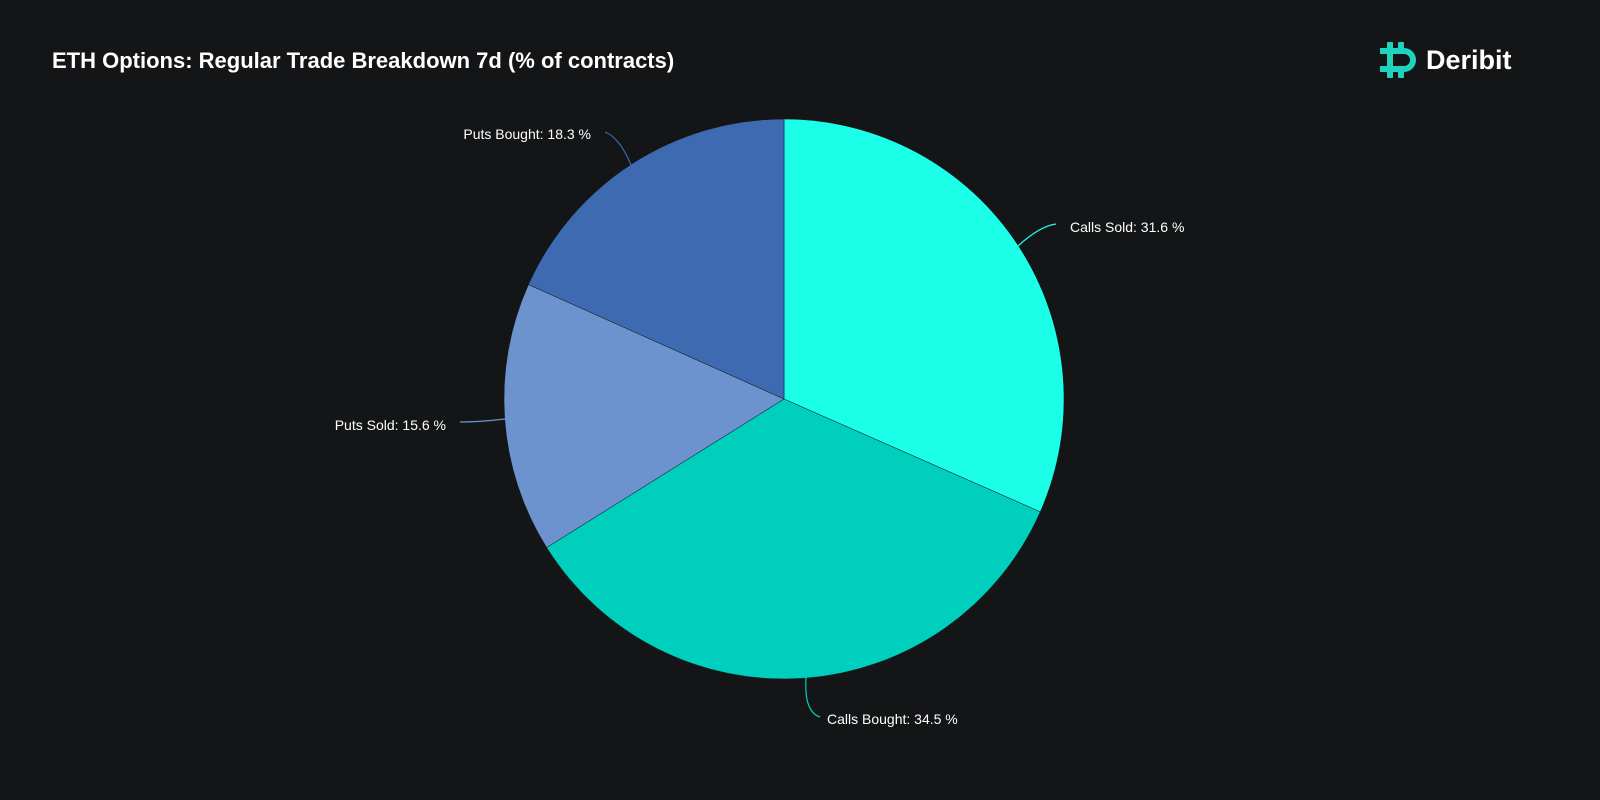 This screenshot has width=1600, height=800. I want to click on data-label: Calls Bought: 34.5 %, so click(892, 719).